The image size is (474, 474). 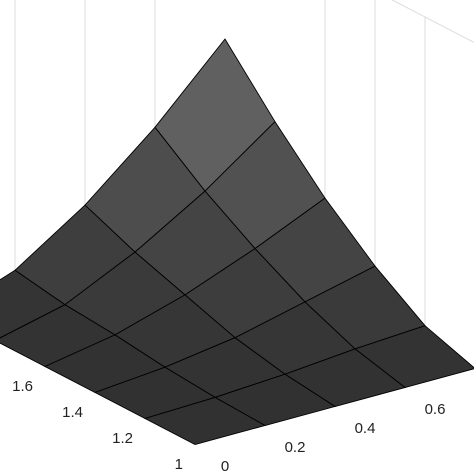 I want to click on wall-edge, so click(x=432, y=22).